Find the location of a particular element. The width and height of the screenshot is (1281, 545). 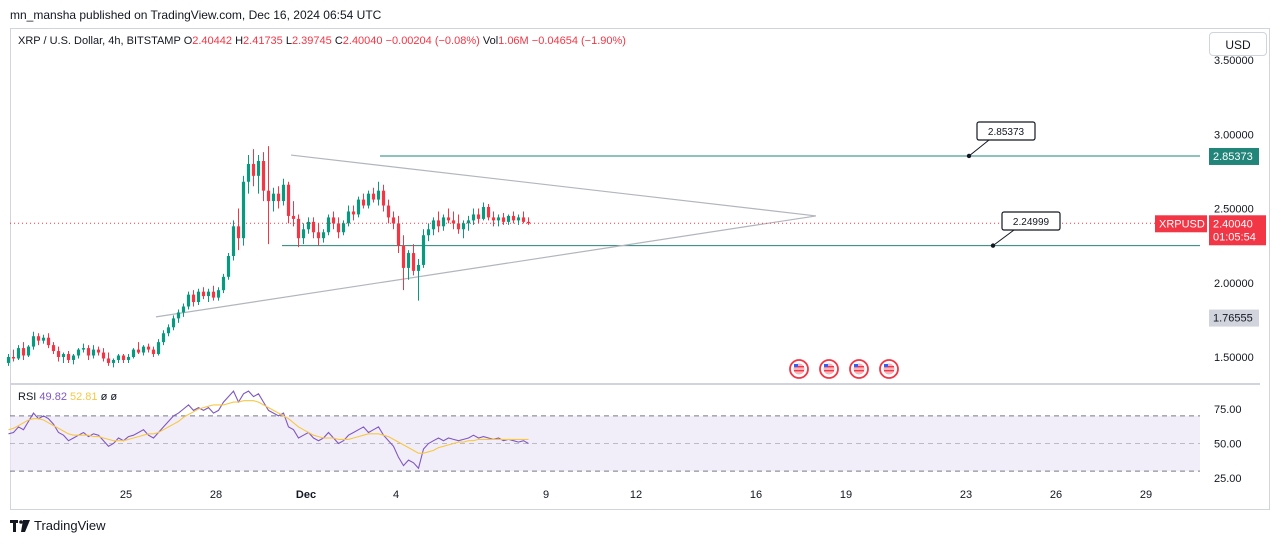

rsi-legend: RSI 49.82 52.81 ø ø is located at coordinates (67, 397).